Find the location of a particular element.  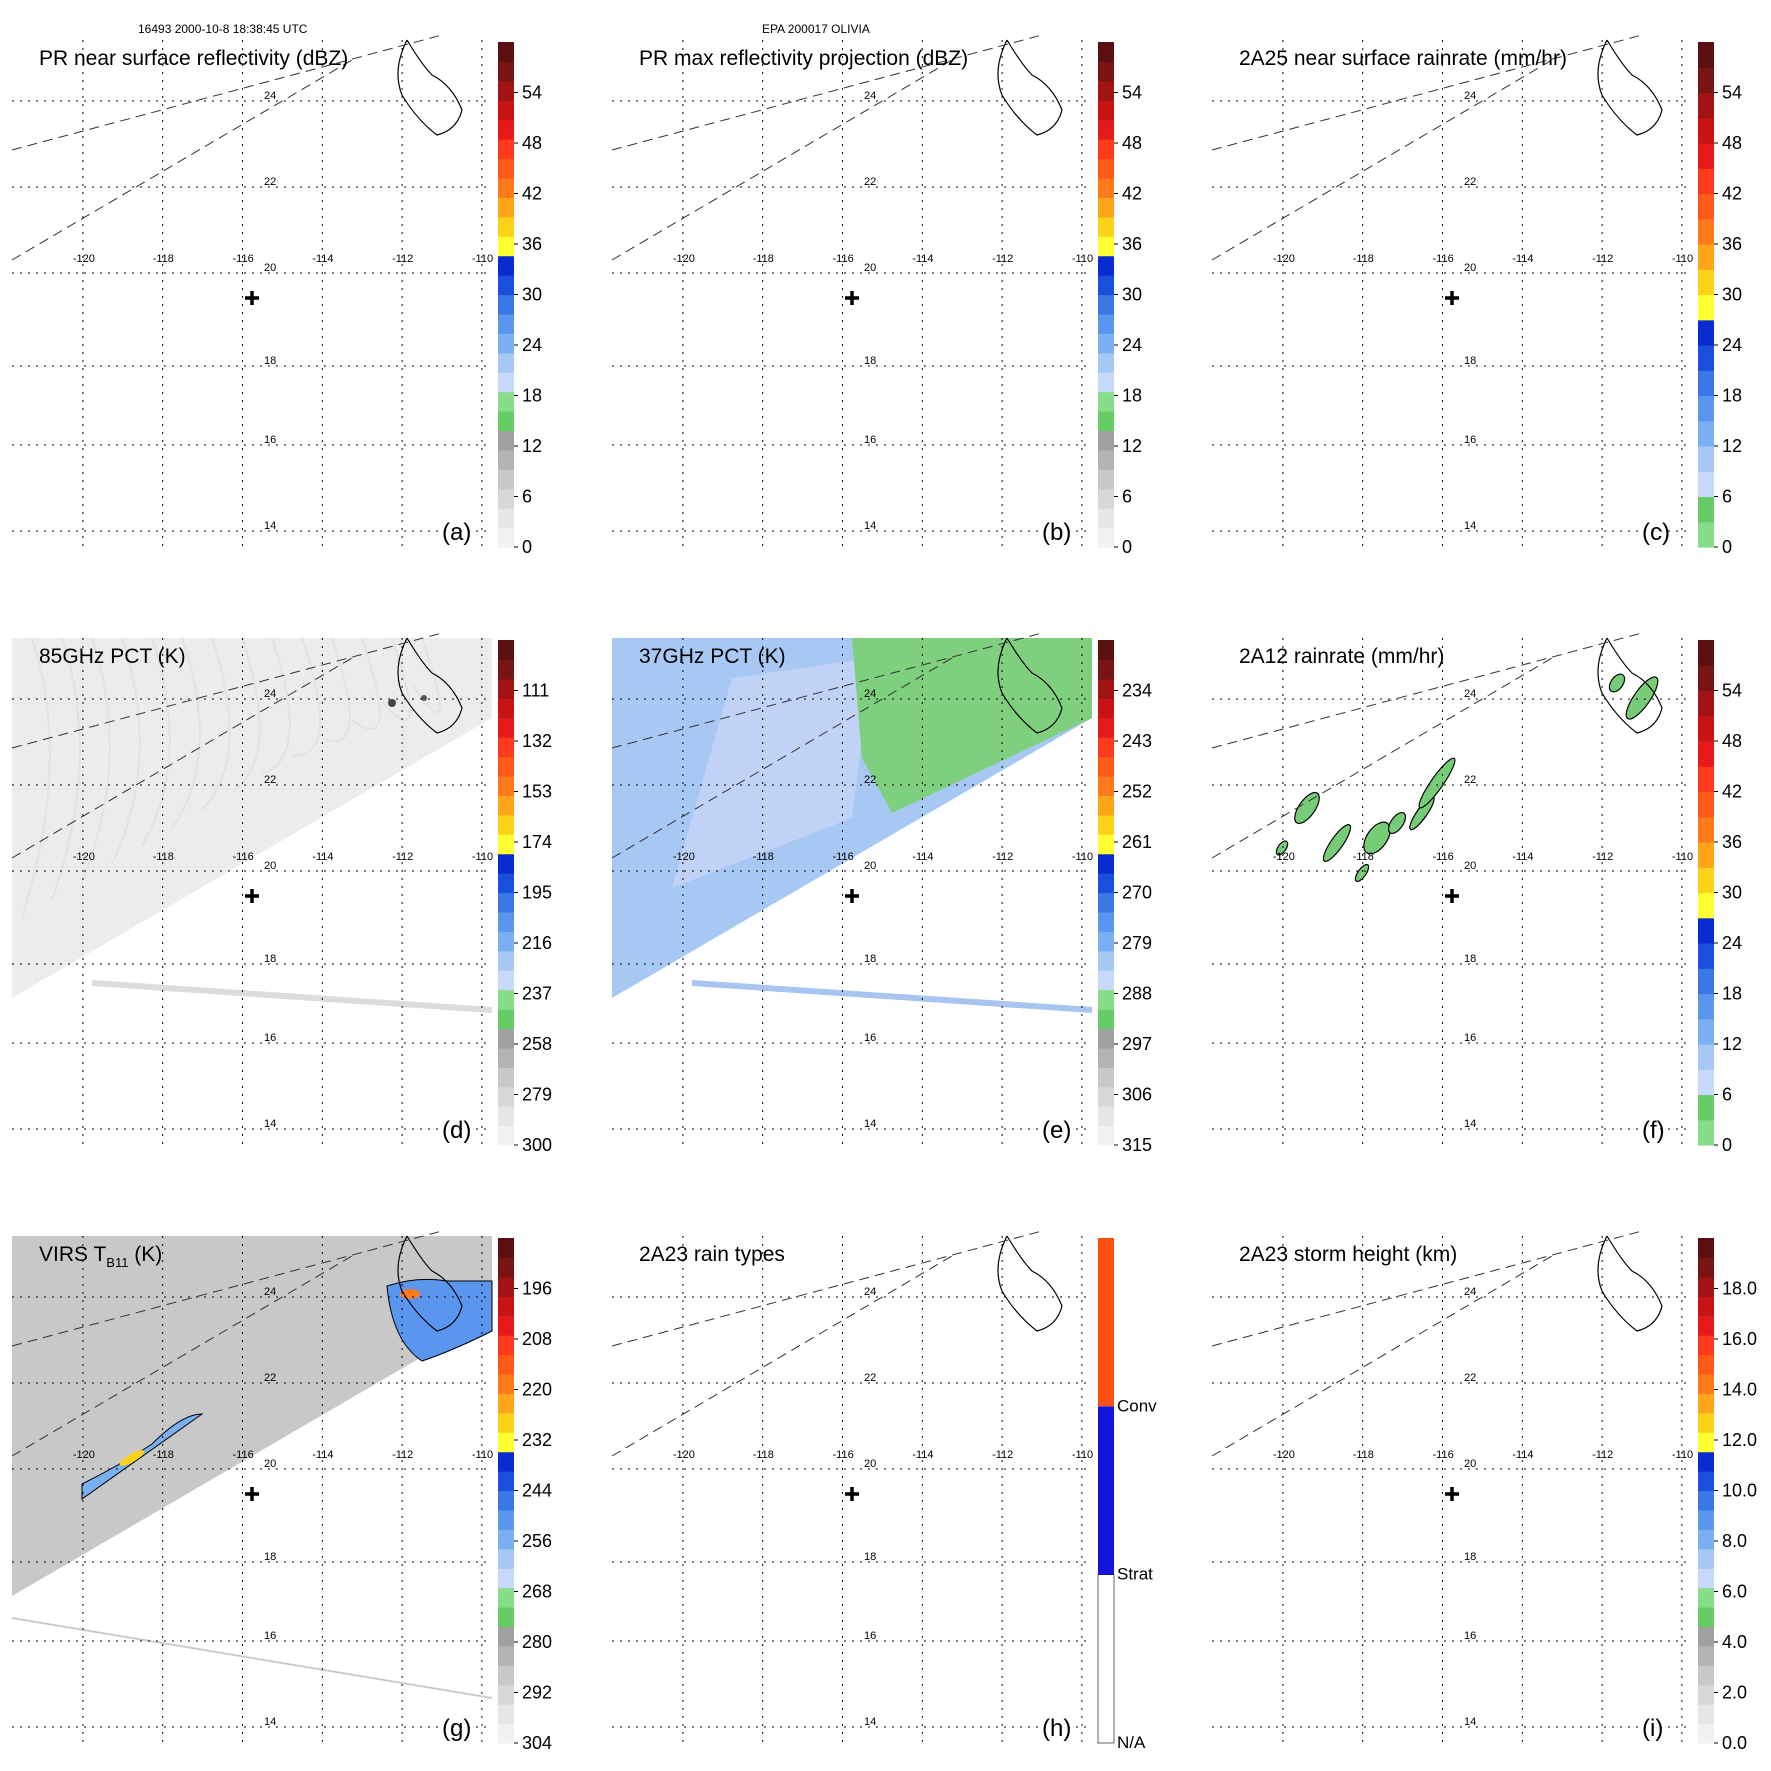

panel-letter: (h) is located at coordinates (1056, 1728).